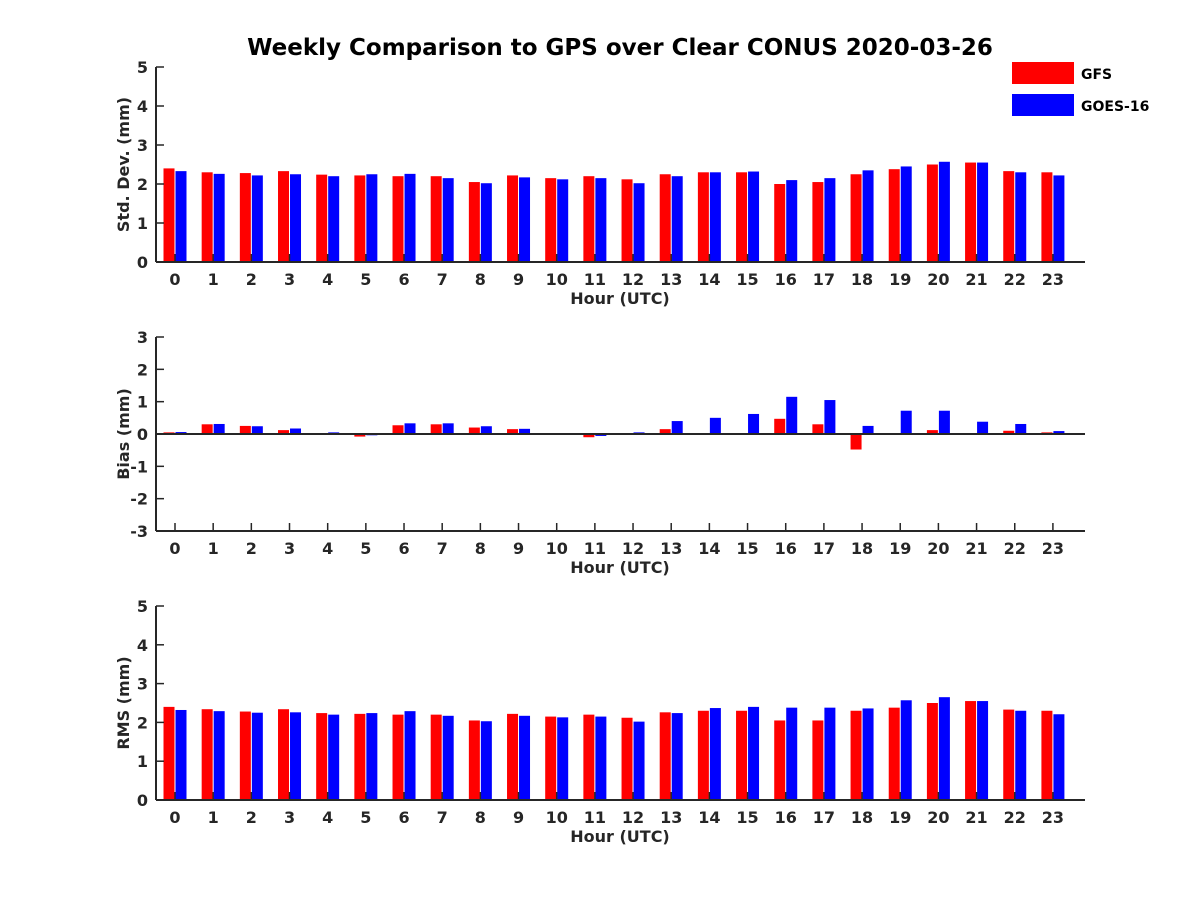 The image size is (1200, 900). I want to click on rms-x-tick-label: 20, so click(938, 817).